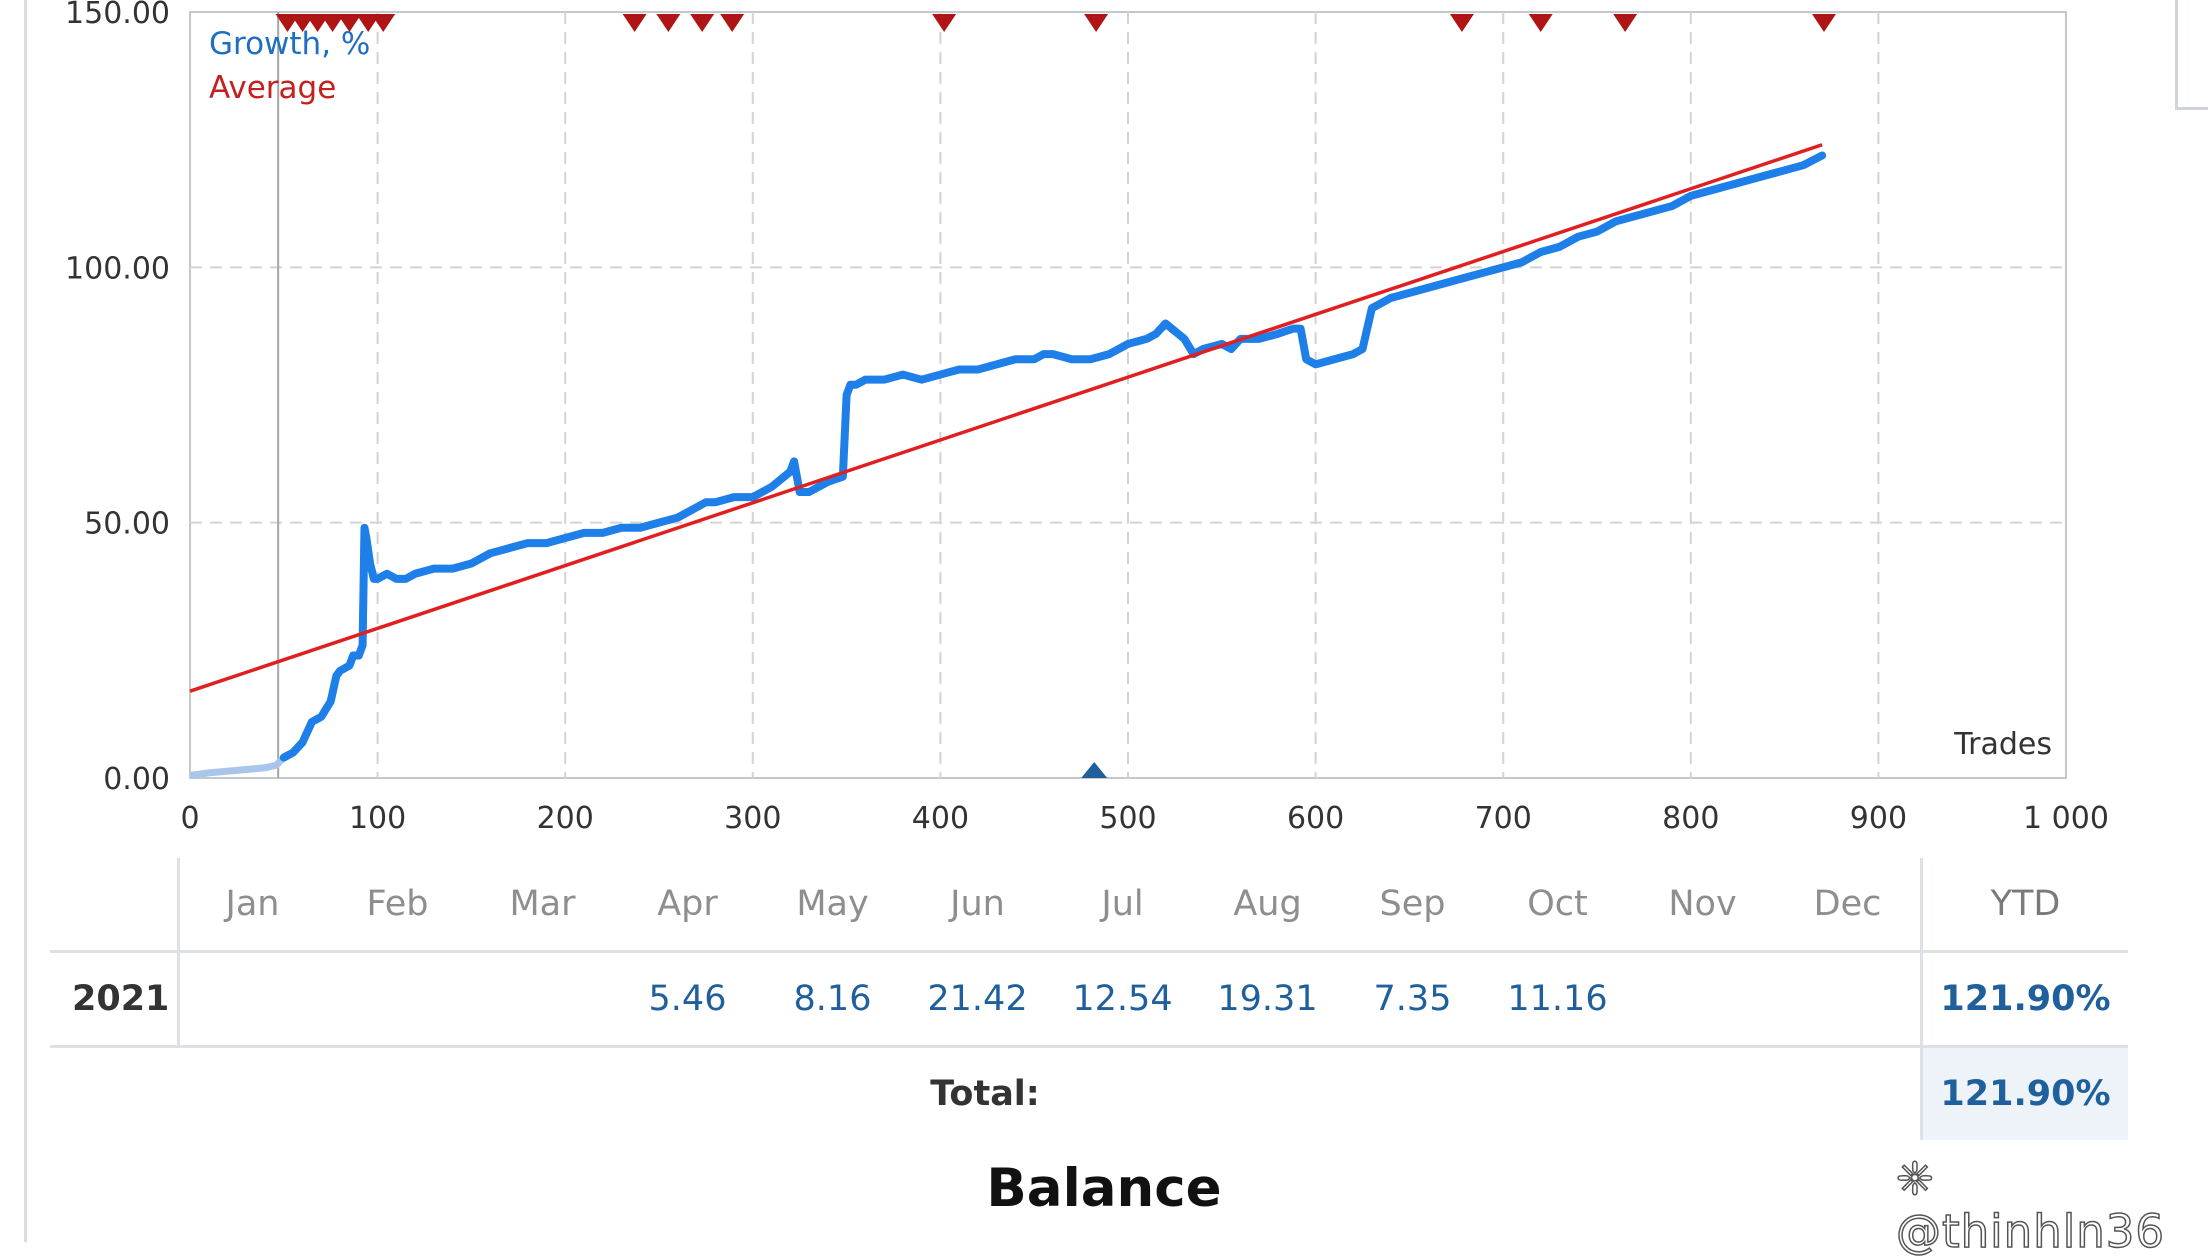 The image size is (2208, 1258). I want to click on x-tick-label: 700, so click(1503, 818).